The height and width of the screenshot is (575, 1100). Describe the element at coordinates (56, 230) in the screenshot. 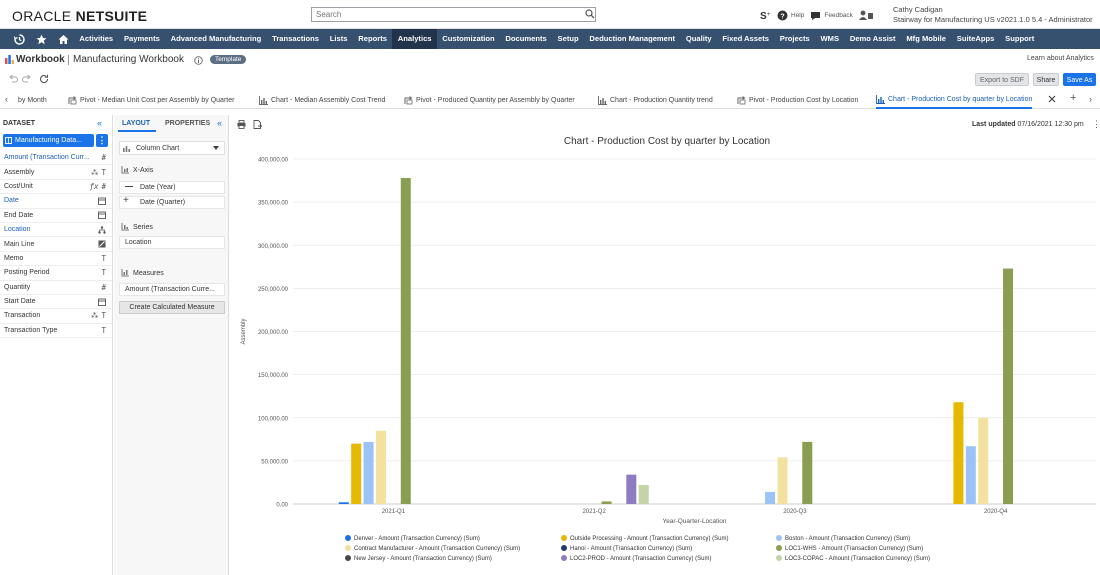

I see `dataset-field-location: Location` at that location.